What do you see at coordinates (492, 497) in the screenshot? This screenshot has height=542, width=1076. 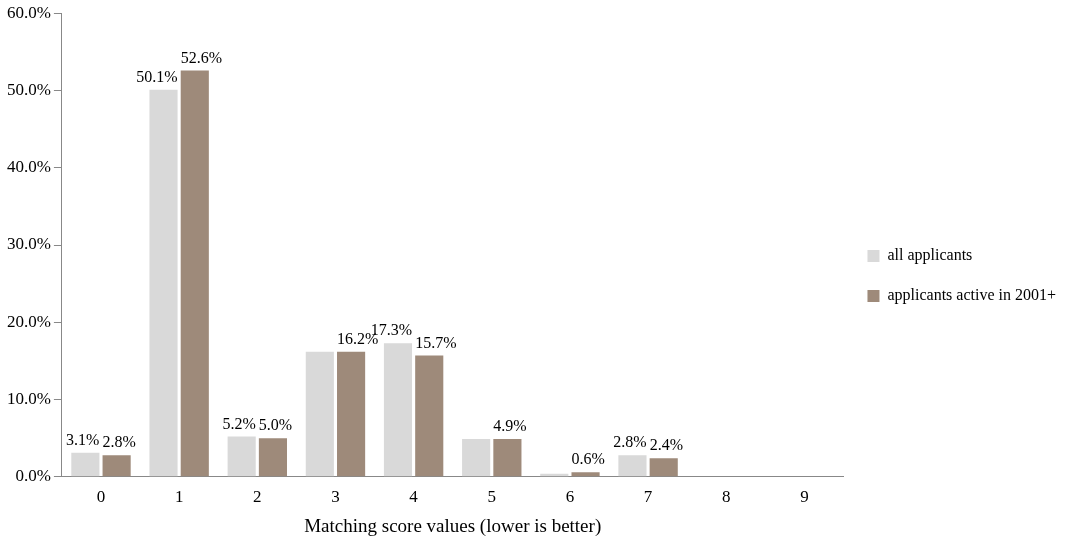 I see `x-tick-label: 5` at bounding box center [492, 497].